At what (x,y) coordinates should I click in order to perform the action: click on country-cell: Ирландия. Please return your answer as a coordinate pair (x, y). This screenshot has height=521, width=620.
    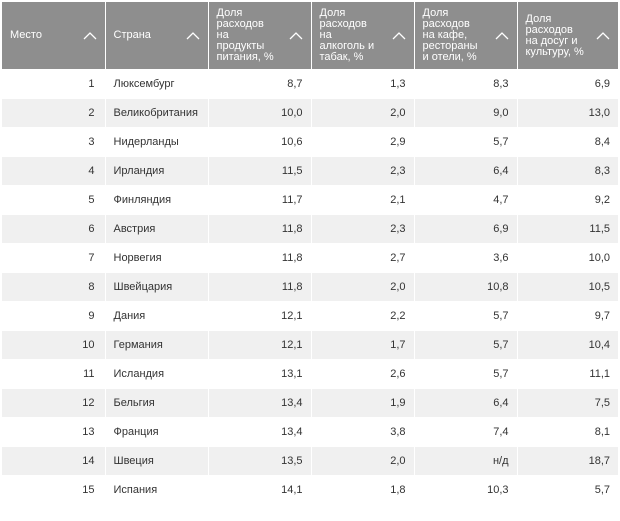
    Looking at the image, I should click on (157, 171).